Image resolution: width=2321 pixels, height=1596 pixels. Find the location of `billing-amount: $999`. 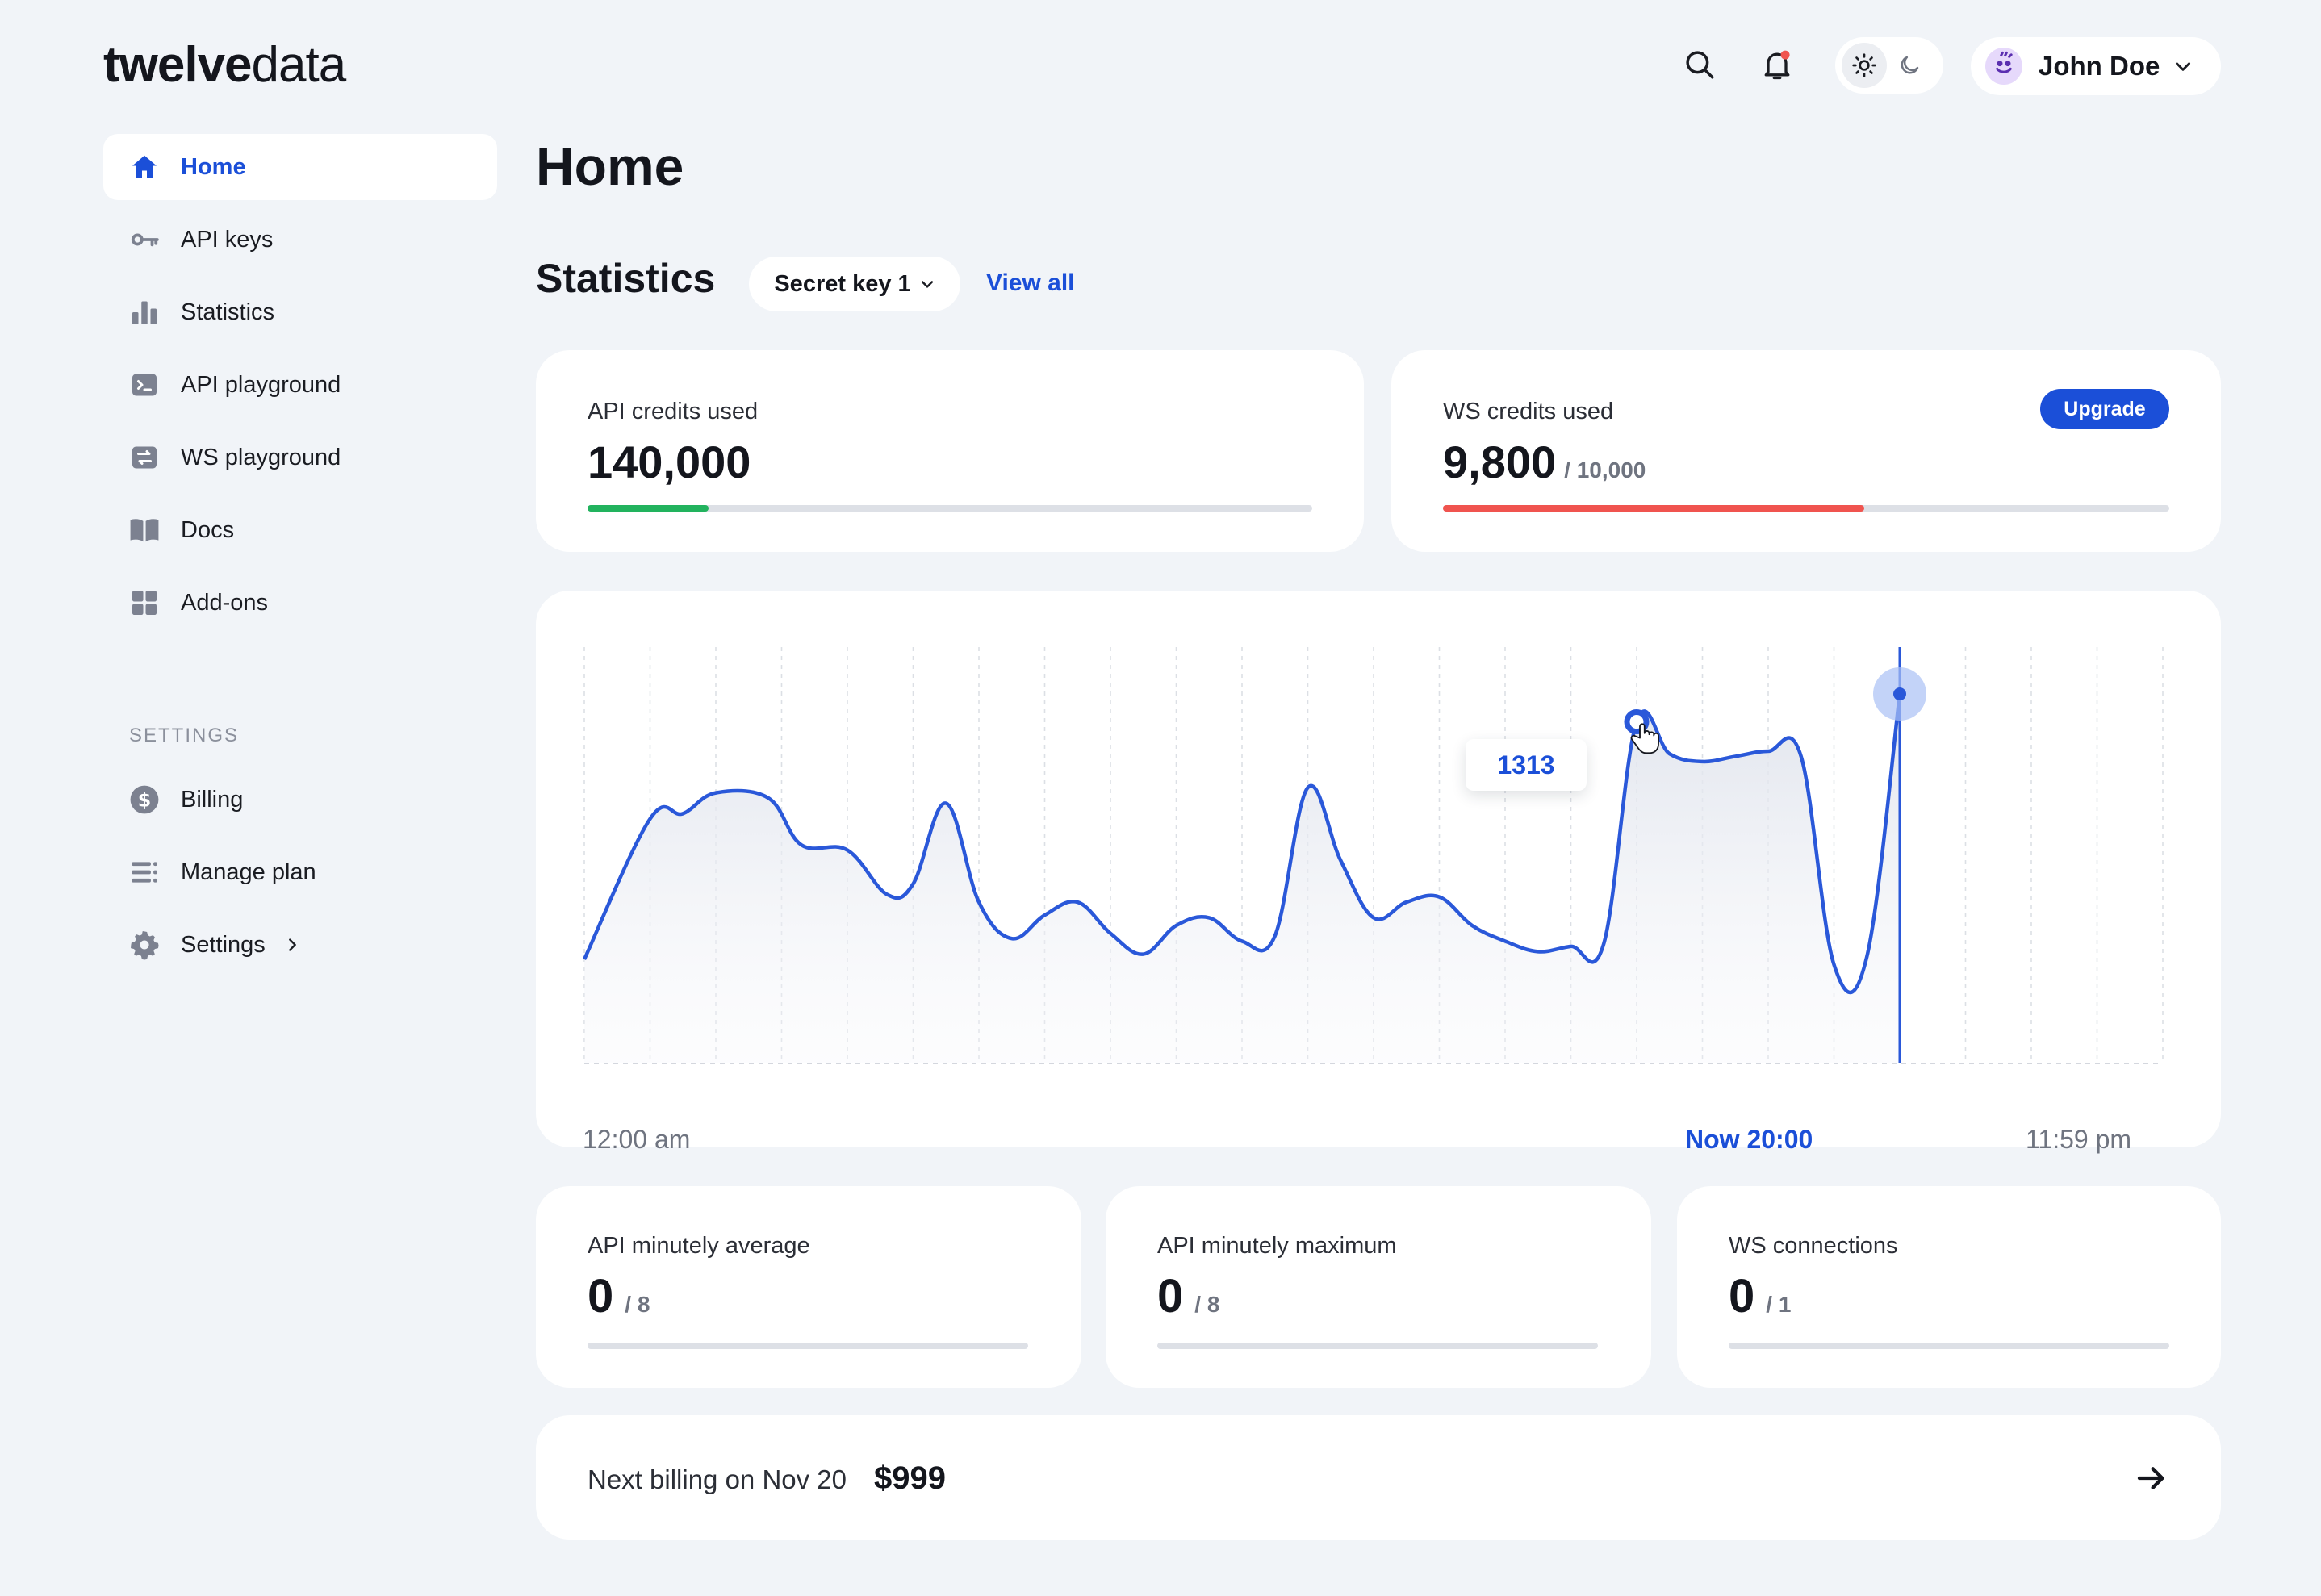

billing-amount: $999 is located at coordinates (910, 1478).